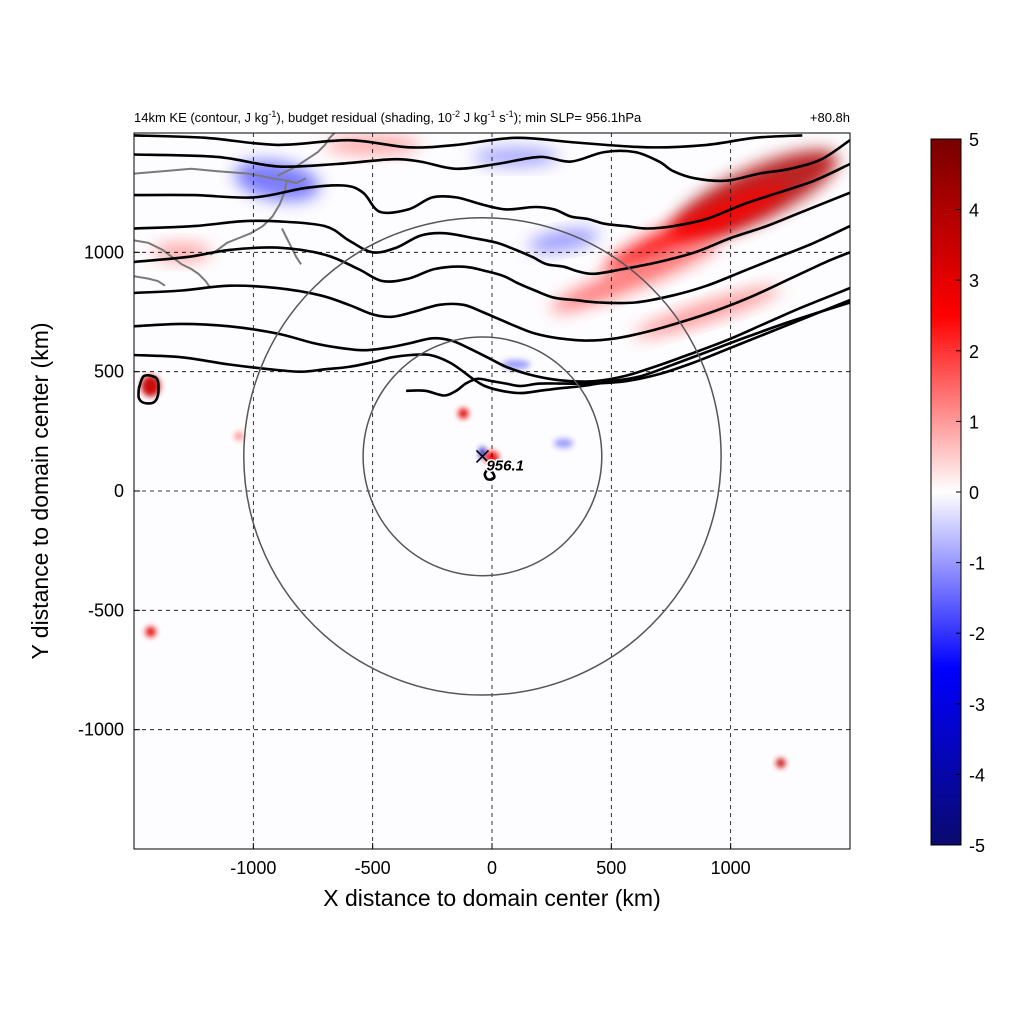 The width and height of the screenshot is (1024, 1024). Describe the element at coordinates (253, 868) in the screenshot. I see `x-tick-label: -1000` at that location.